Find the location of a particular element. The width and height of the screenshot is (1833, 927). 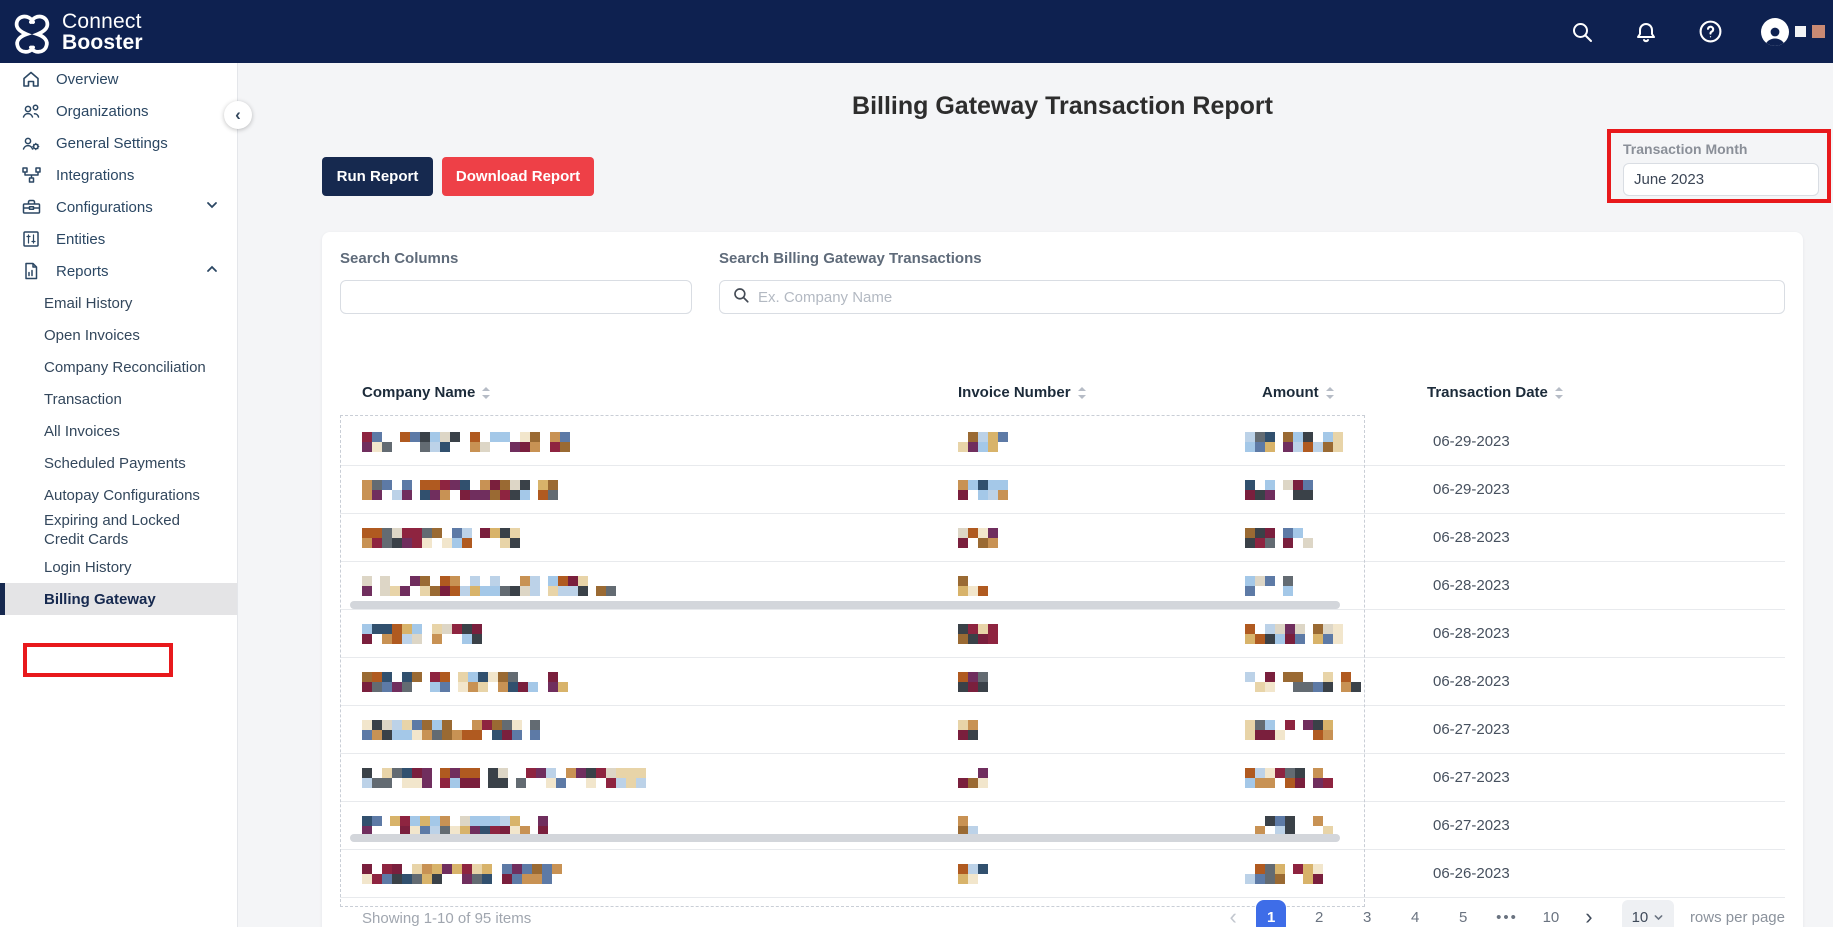

transaction-date-cell: 06-29-2023 is located at coordinates (1471, 441).